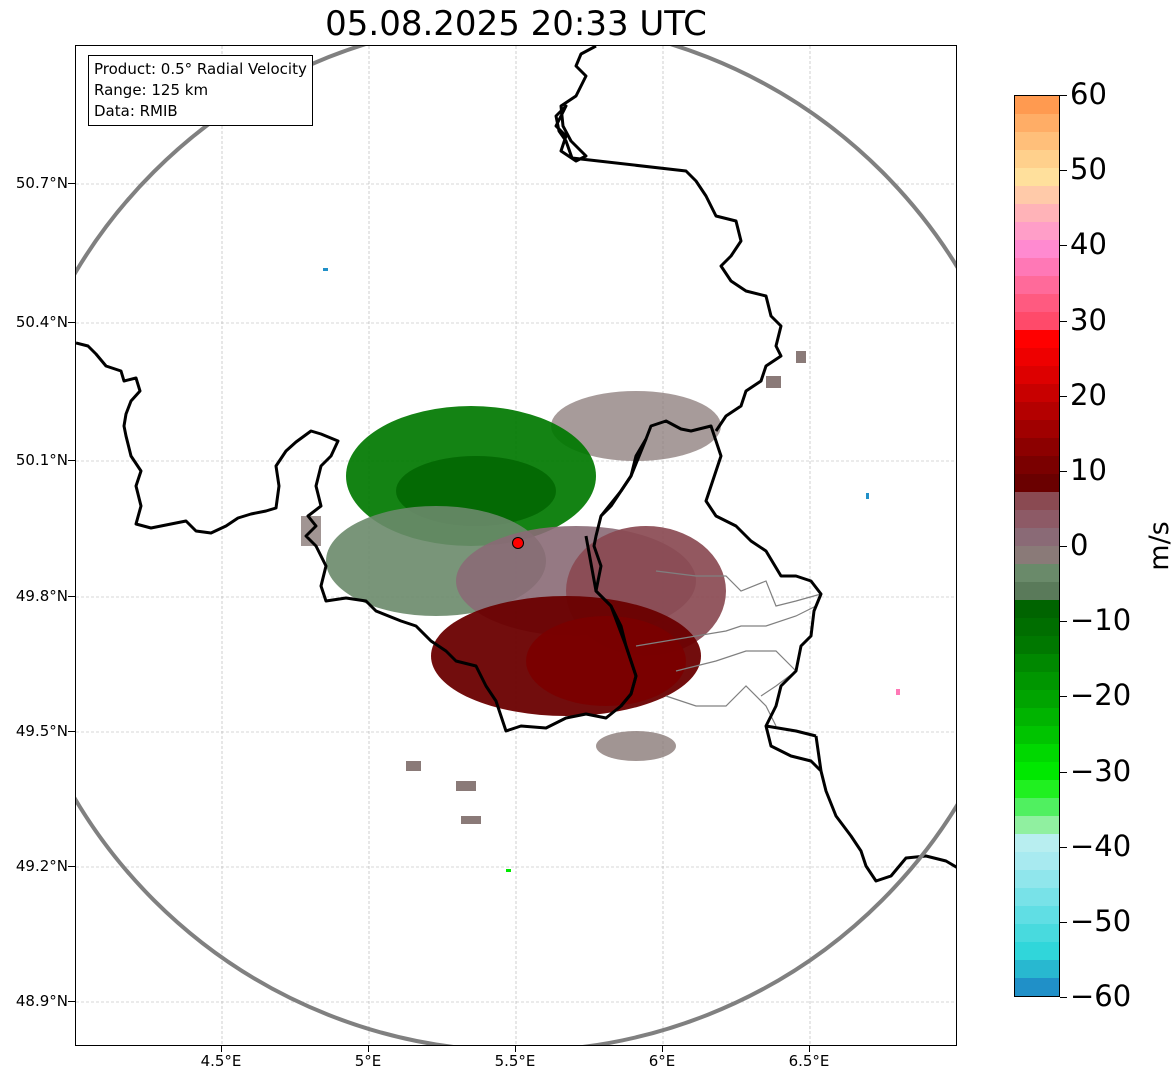 The height and width of the screenshot is (1081, 1171). Describe the element at coordinates (41, 183) in the screenshot. I see `lat-label-50.7: 50.7°N` at that location.